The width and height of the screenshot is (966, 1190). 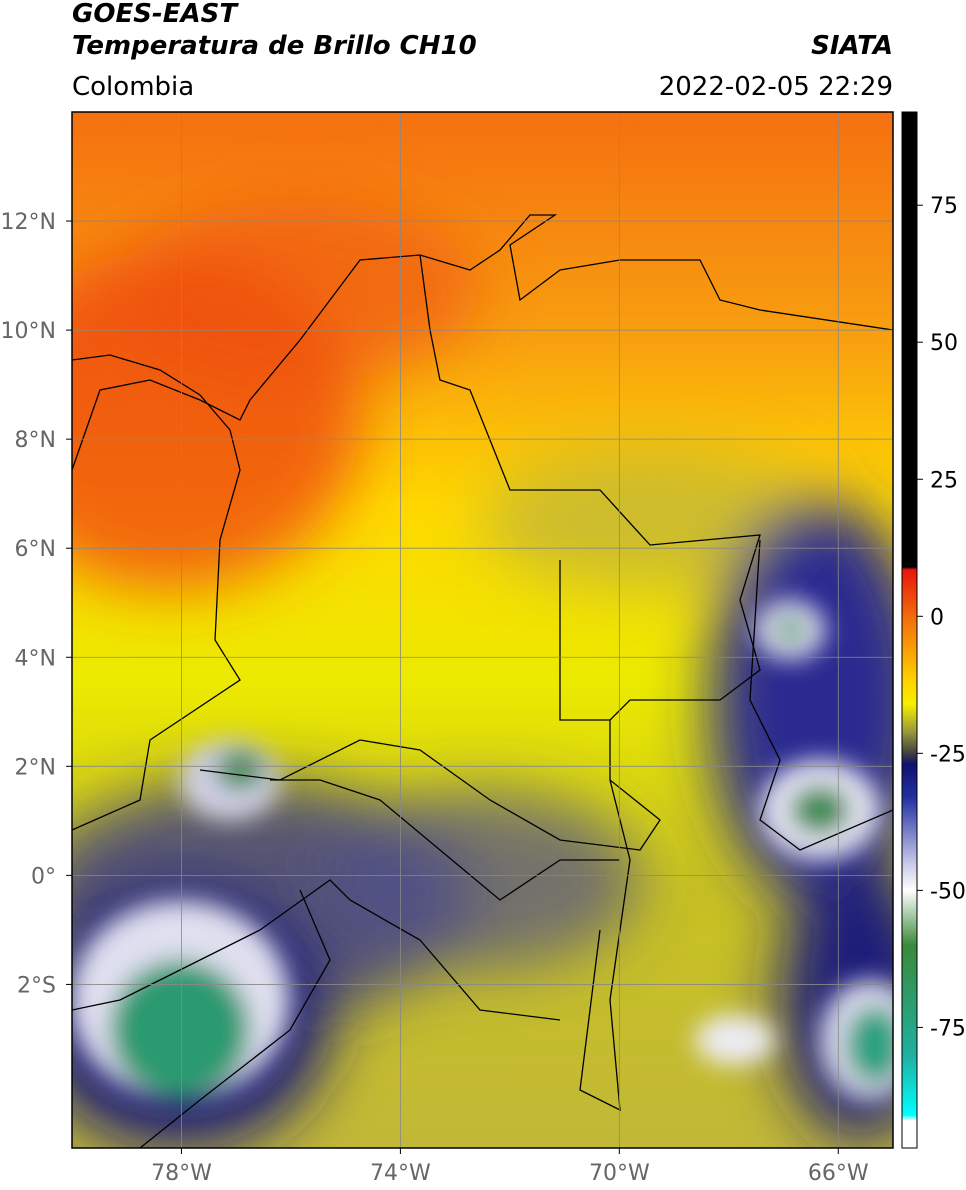 I want to click on y-tick-label: 6°N, so click(x=35, y=549).